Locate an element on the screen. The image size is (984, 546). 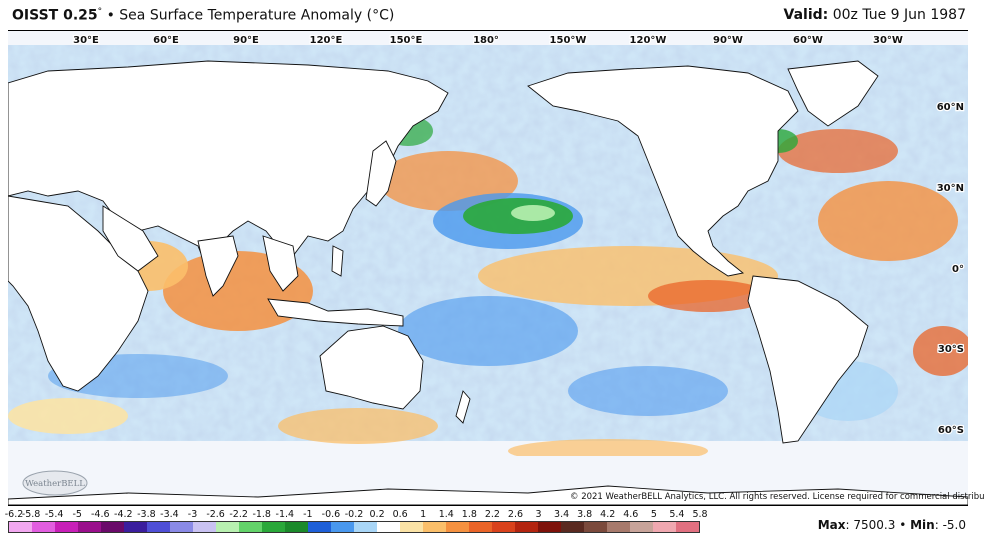
colorbar-tick-label: 4.2 is located at coordinates (608, 514).